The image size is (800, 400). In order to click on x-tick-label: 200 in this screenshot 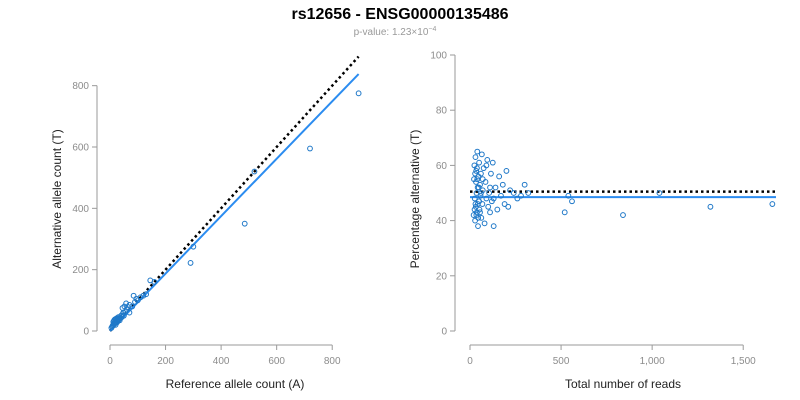, I will do `click(165, 361)`.